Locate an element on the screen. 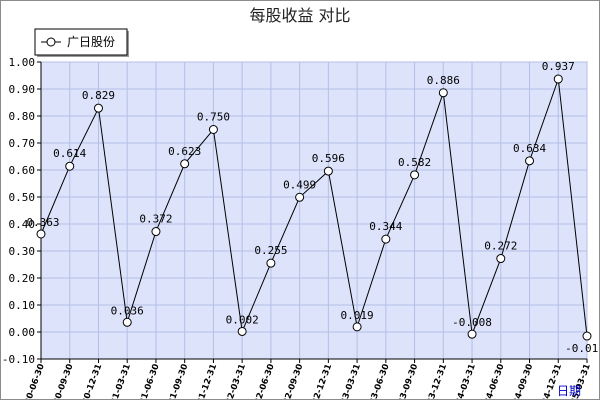 This screenshot has height=400, width=600. data-label: -0.015 is located at coordinates (582, 348).